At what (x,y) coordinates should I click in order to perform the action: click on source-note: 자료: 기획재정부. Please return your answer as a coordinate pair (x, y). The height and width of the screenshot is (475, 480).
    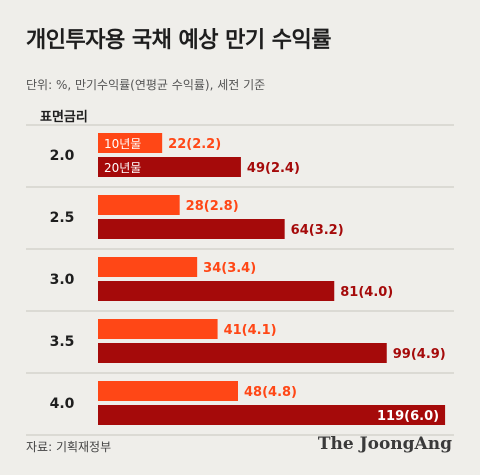
    Looking at the image, I should click on (69, 447).